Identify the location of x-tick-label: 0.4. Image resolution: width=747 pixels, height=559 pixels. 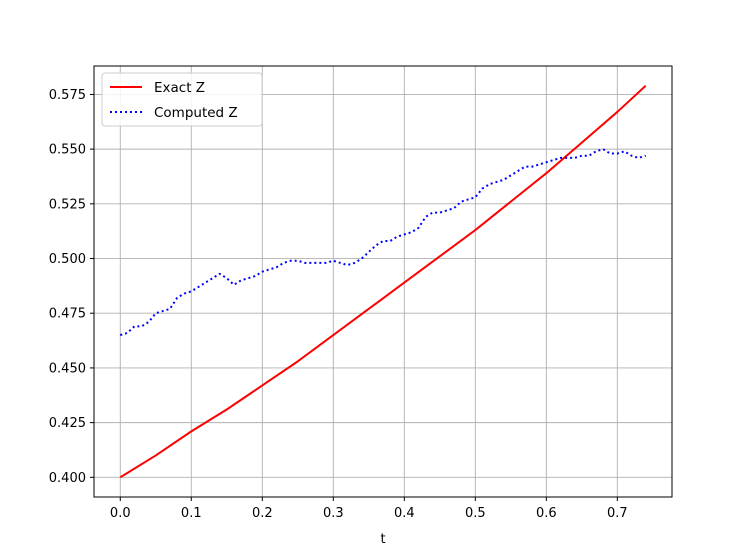
(404, 513).